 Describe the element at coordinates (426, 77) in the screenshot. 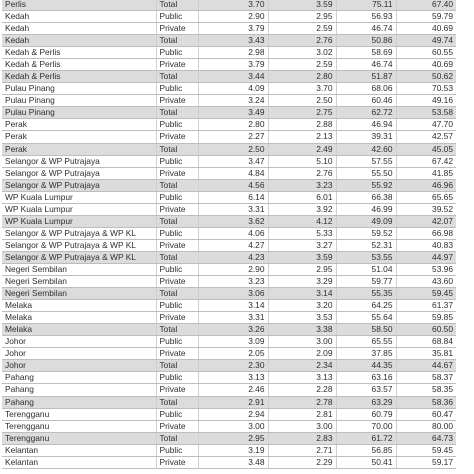

I see `cell-value-4: 50.62` at that location.